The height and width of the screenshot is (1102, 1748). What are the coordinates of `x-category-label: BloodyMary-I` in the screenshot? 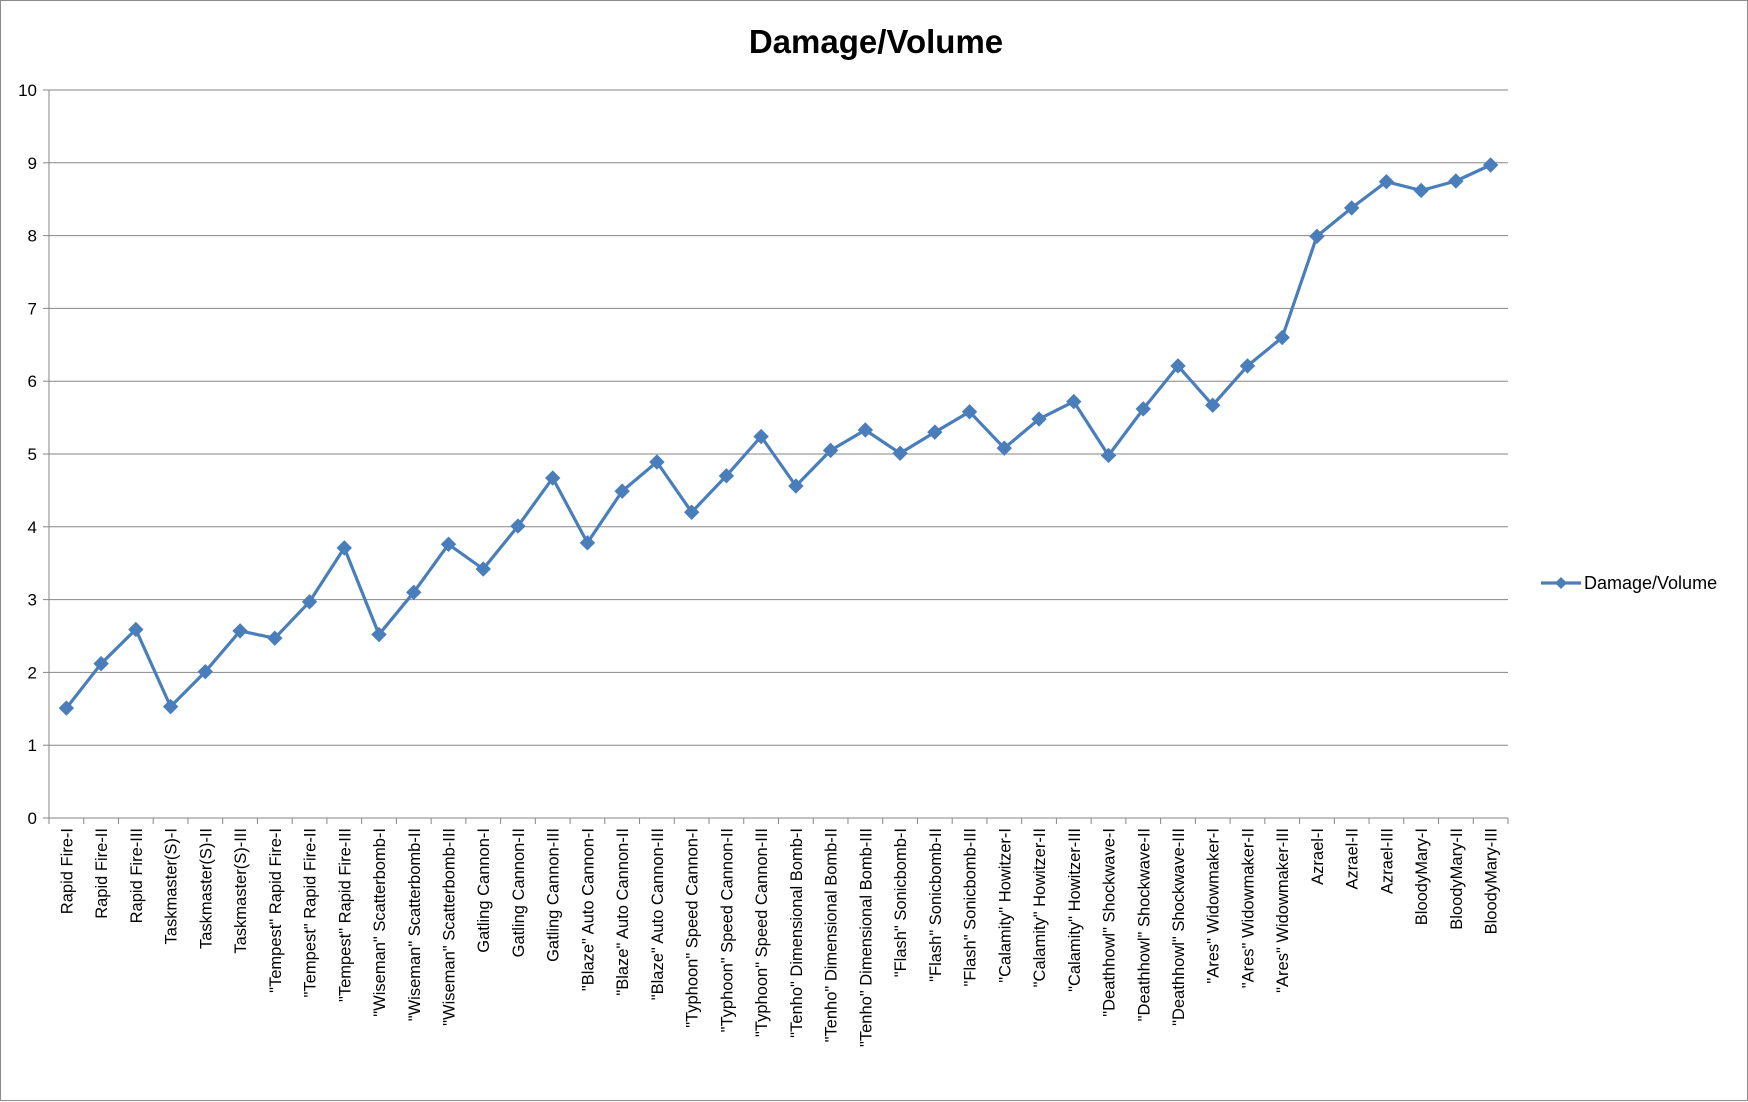 It's located at (1422, 876).